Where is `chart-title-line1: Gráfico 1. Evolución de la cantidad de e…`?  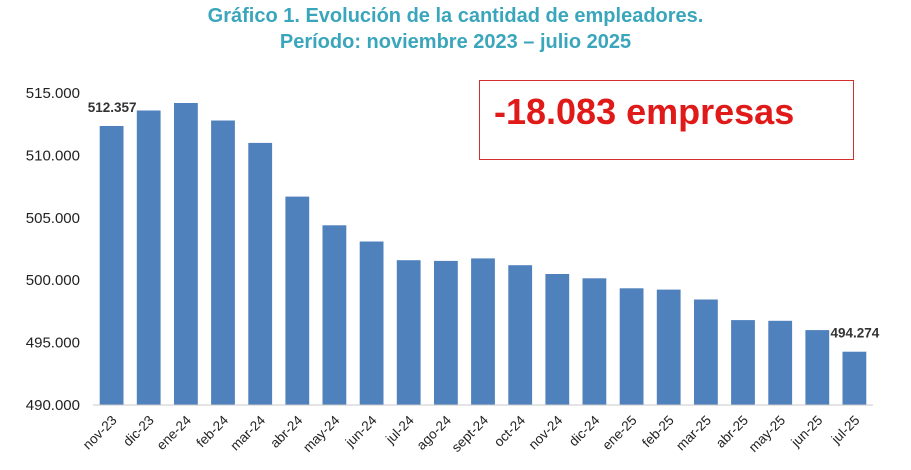
chart-title-line1: Gráfico 1. Evolución de la cantidad de e… is located at coordinates (455, 16).